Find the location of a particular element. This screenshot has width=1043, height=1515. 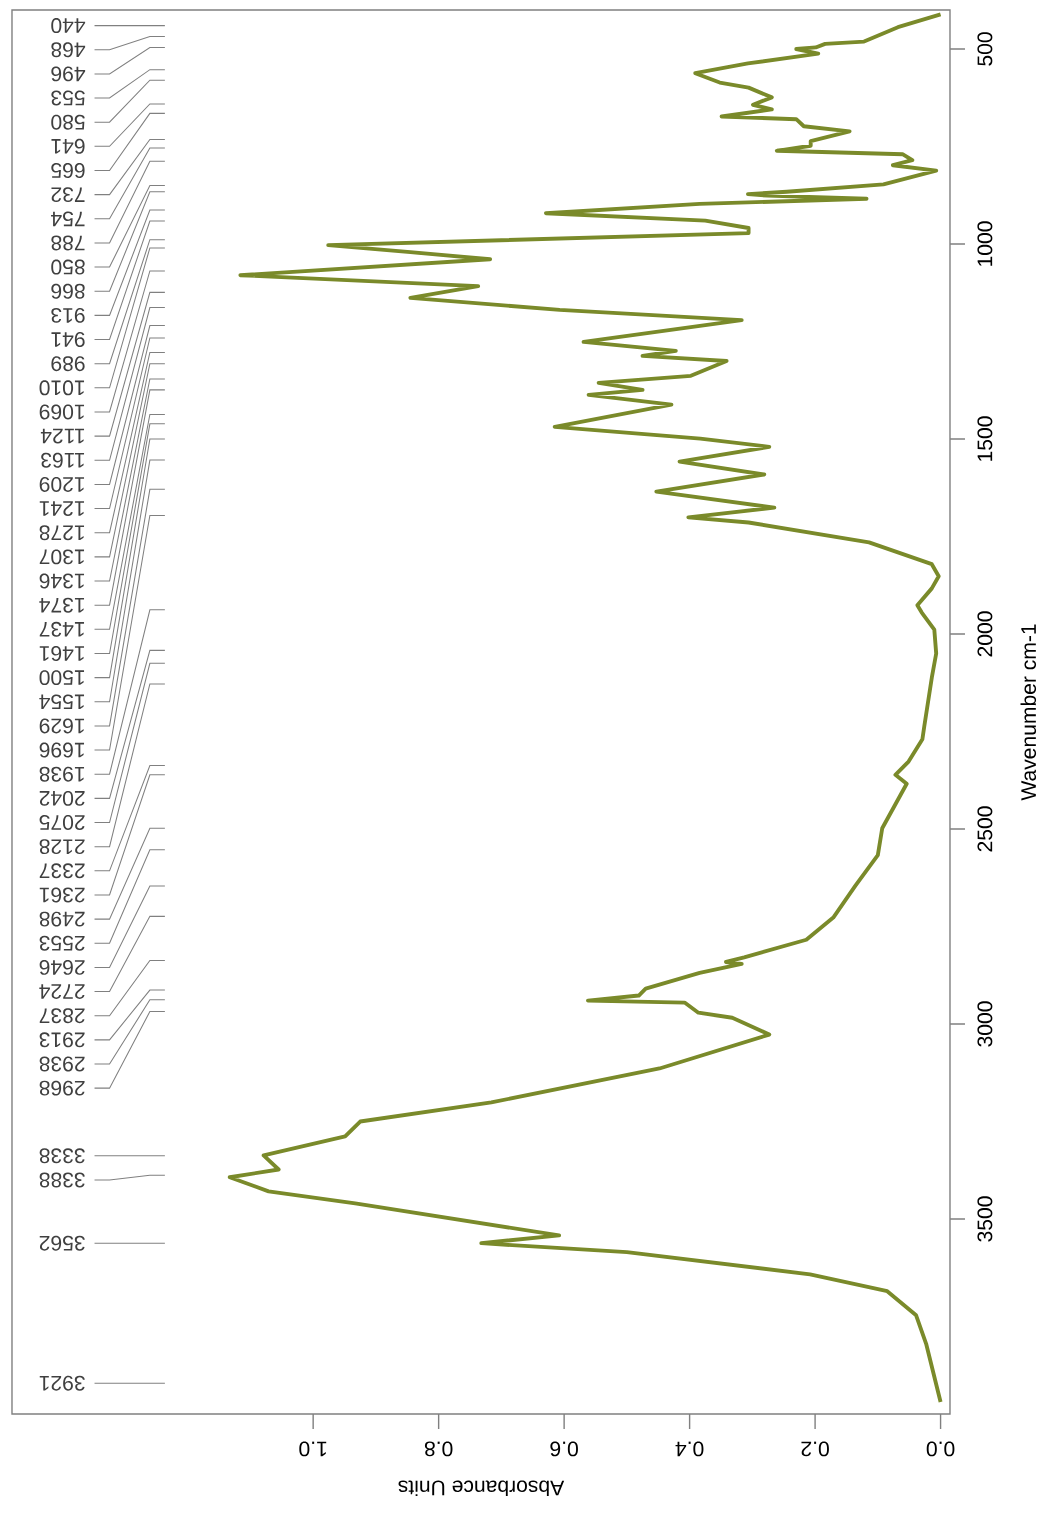

x-tick-label: 1.0 is located at coordinates (313, 1449).